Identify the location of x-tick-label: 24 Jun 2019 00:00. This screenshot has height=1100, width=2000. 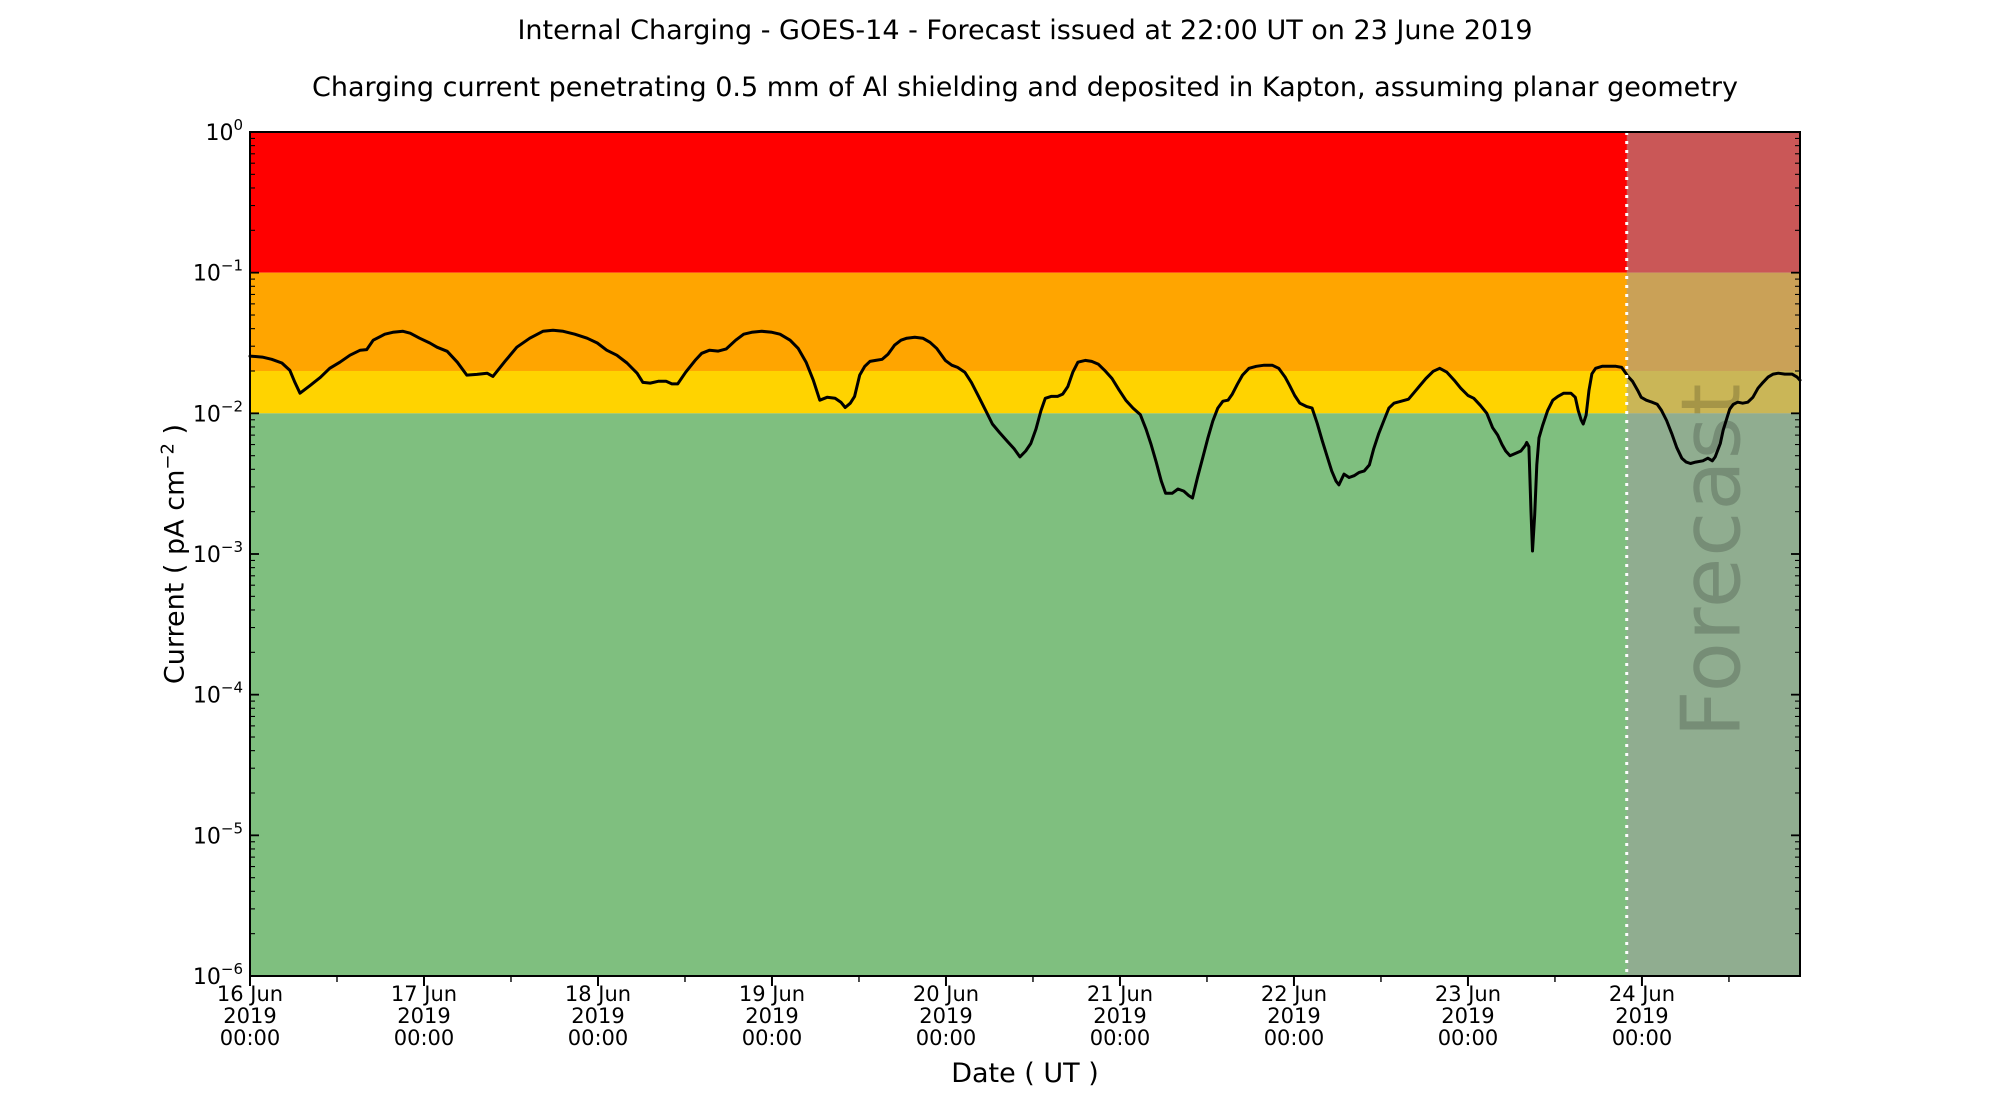
(1642, 1016).